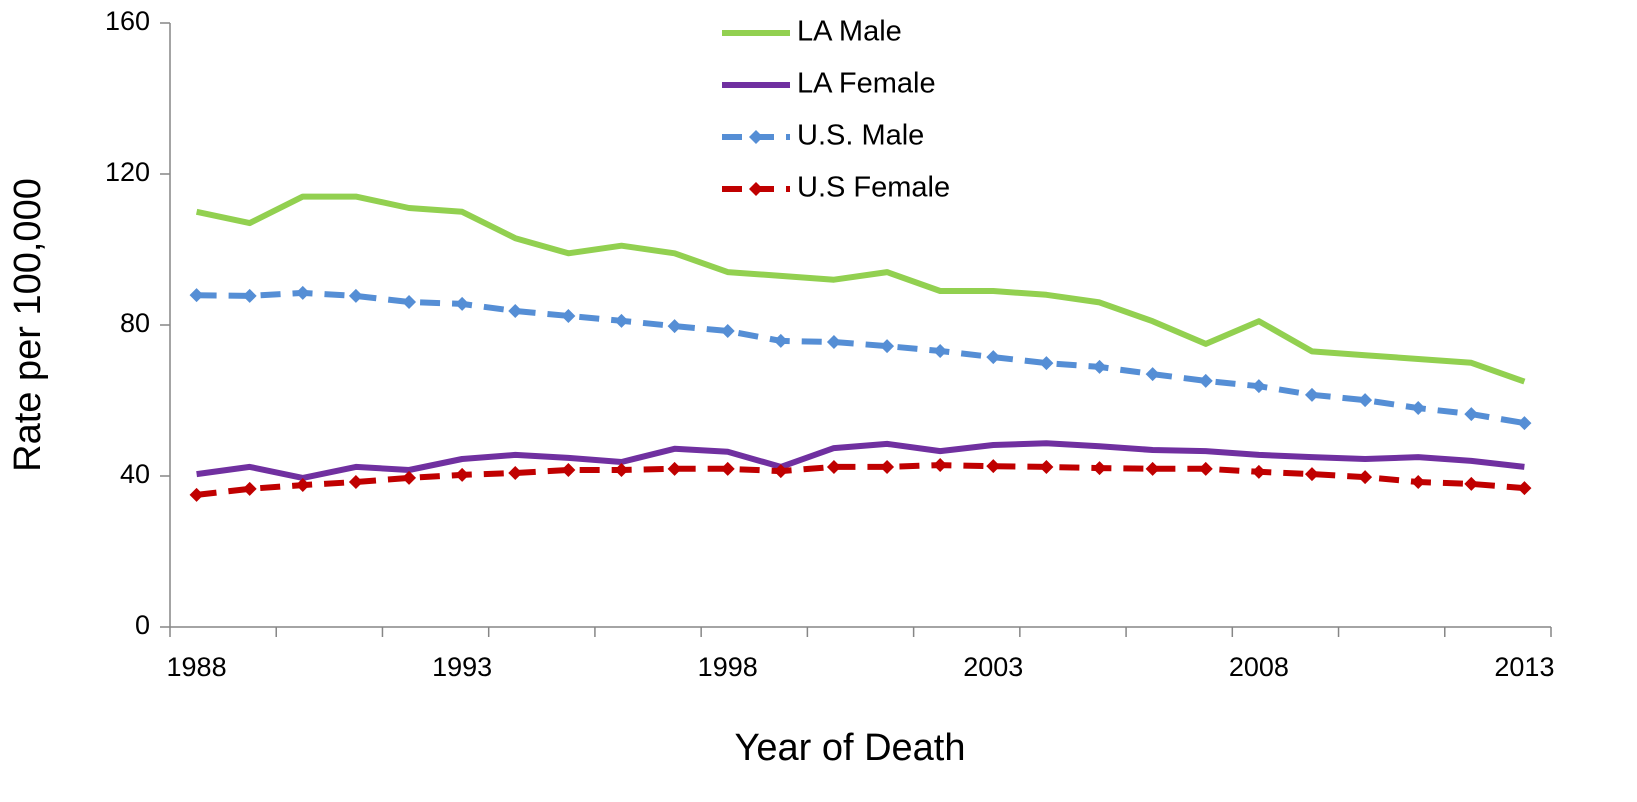 The height and width of the screenshot is (802, 1637). Describe the element at coordinates (127, 172) in the screenshot. I see `y-tick-label: 120` at that location.